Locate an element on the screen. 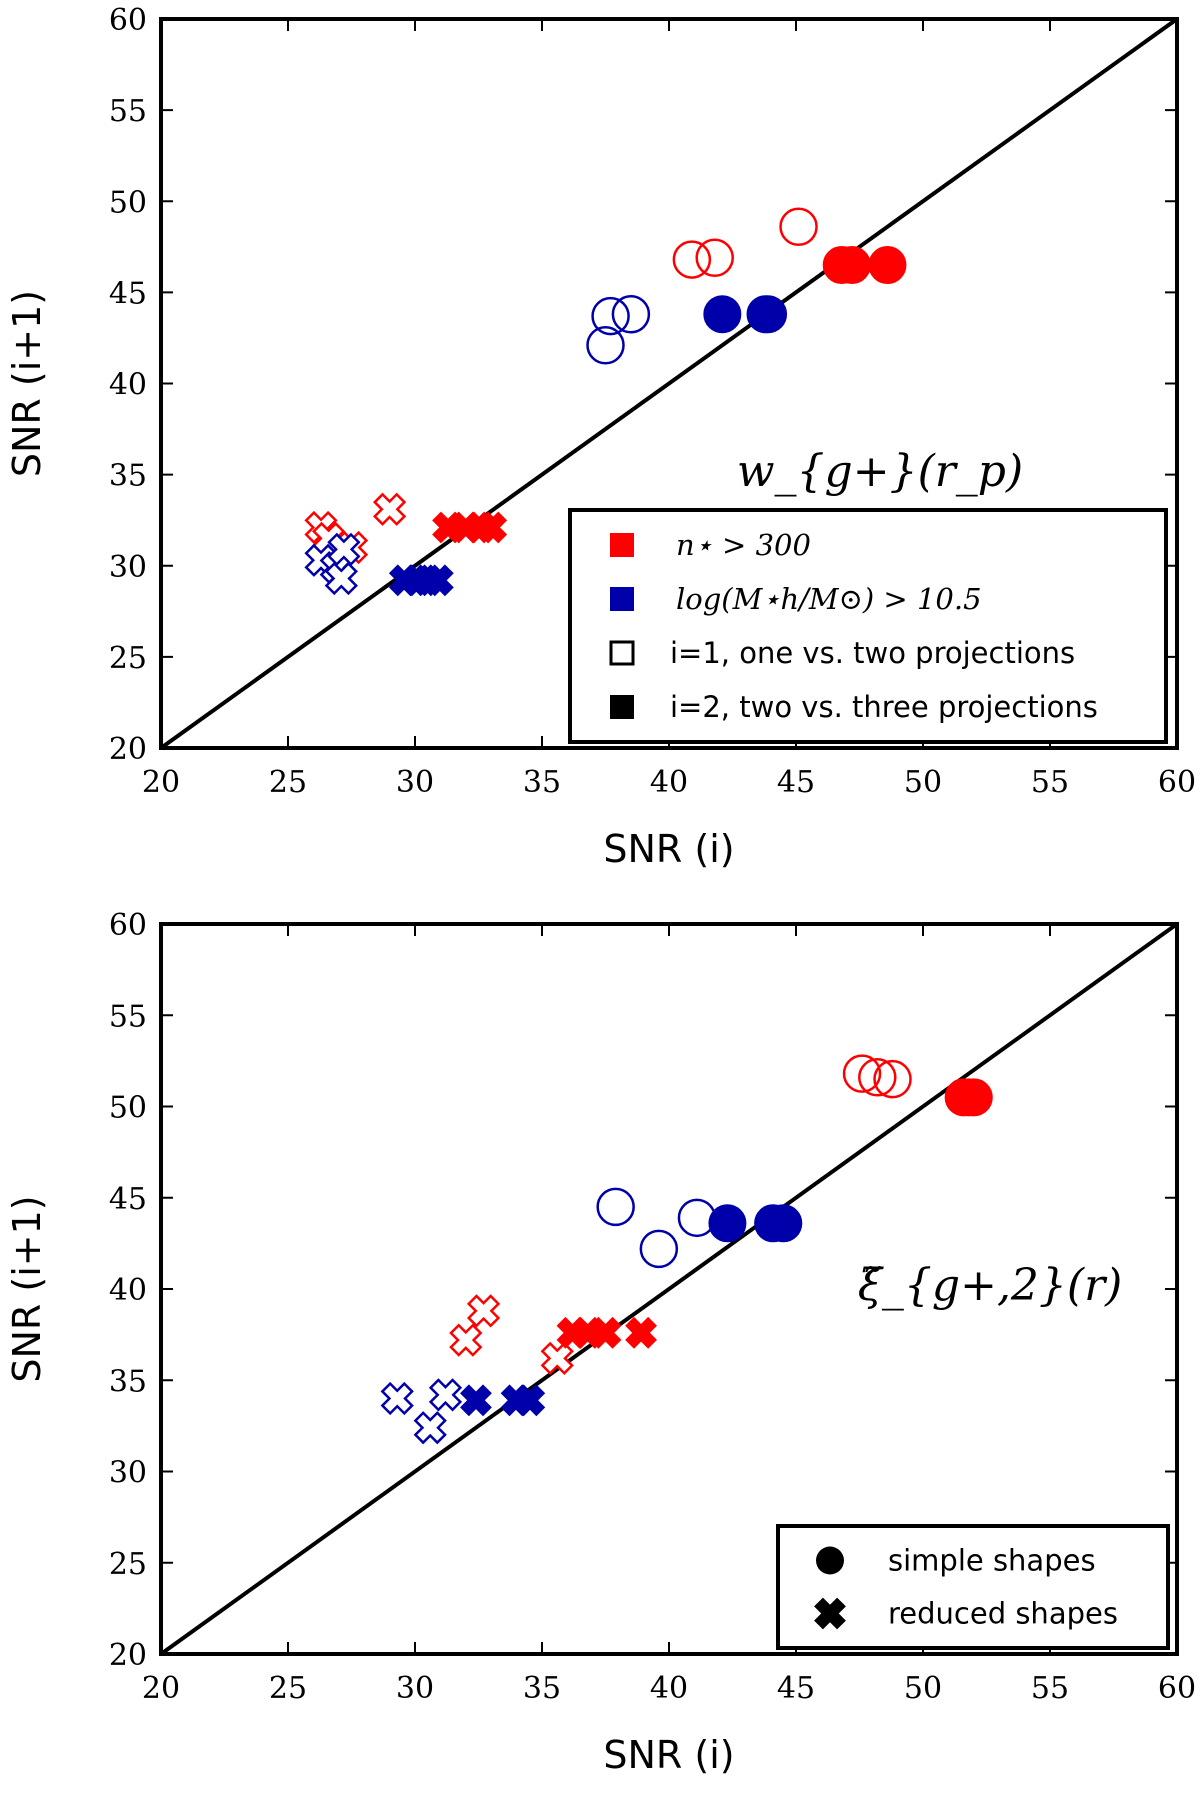  legend-marker-black-square is located at coordinates (622, 707).